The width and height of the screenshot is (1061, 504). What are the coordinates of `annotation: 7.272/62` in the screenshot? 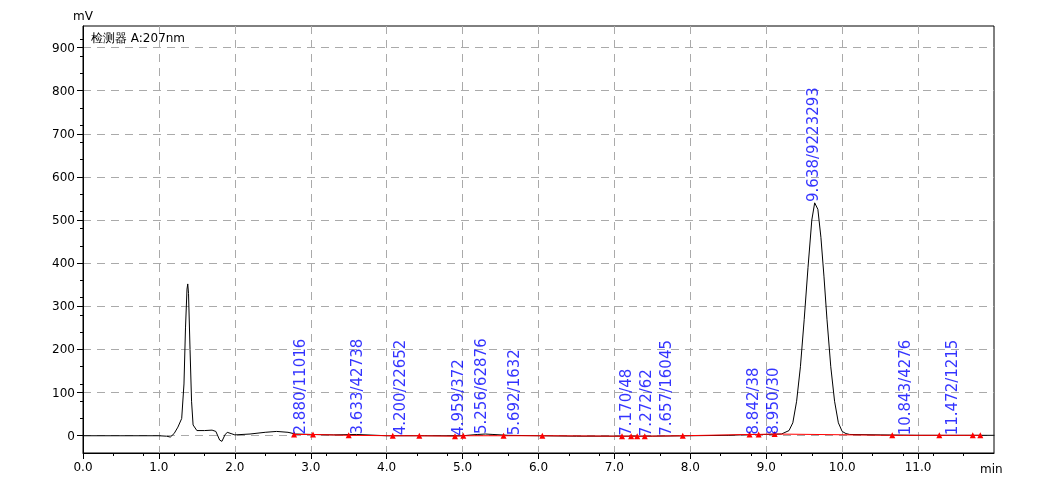 It's located at (645, 403).